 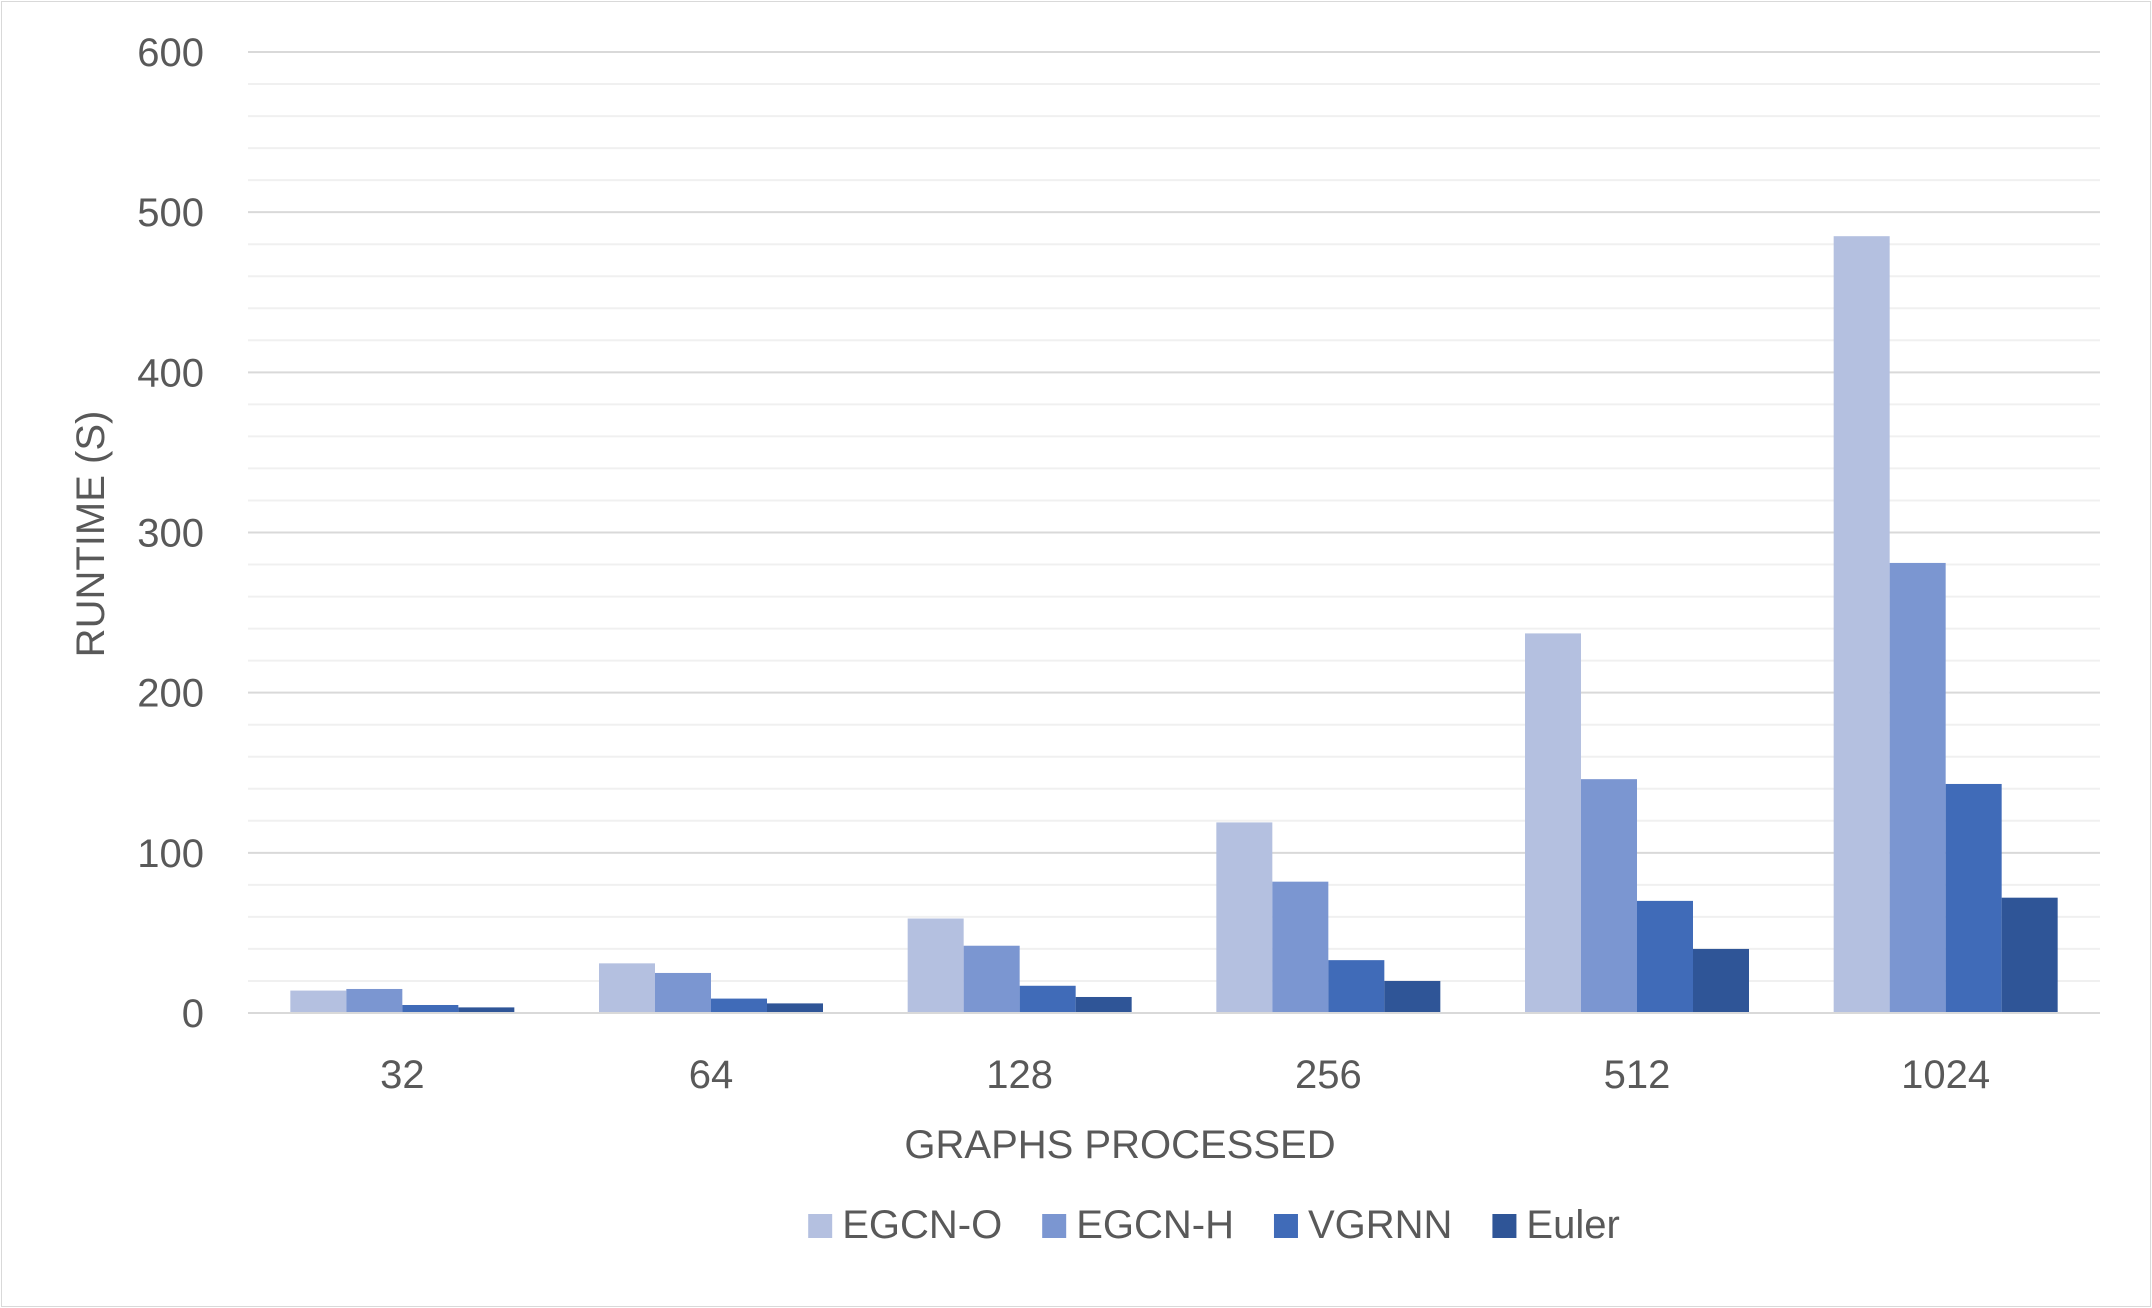 I want to click on legend-item: VGRNN, so click(x=1362, y=1225).